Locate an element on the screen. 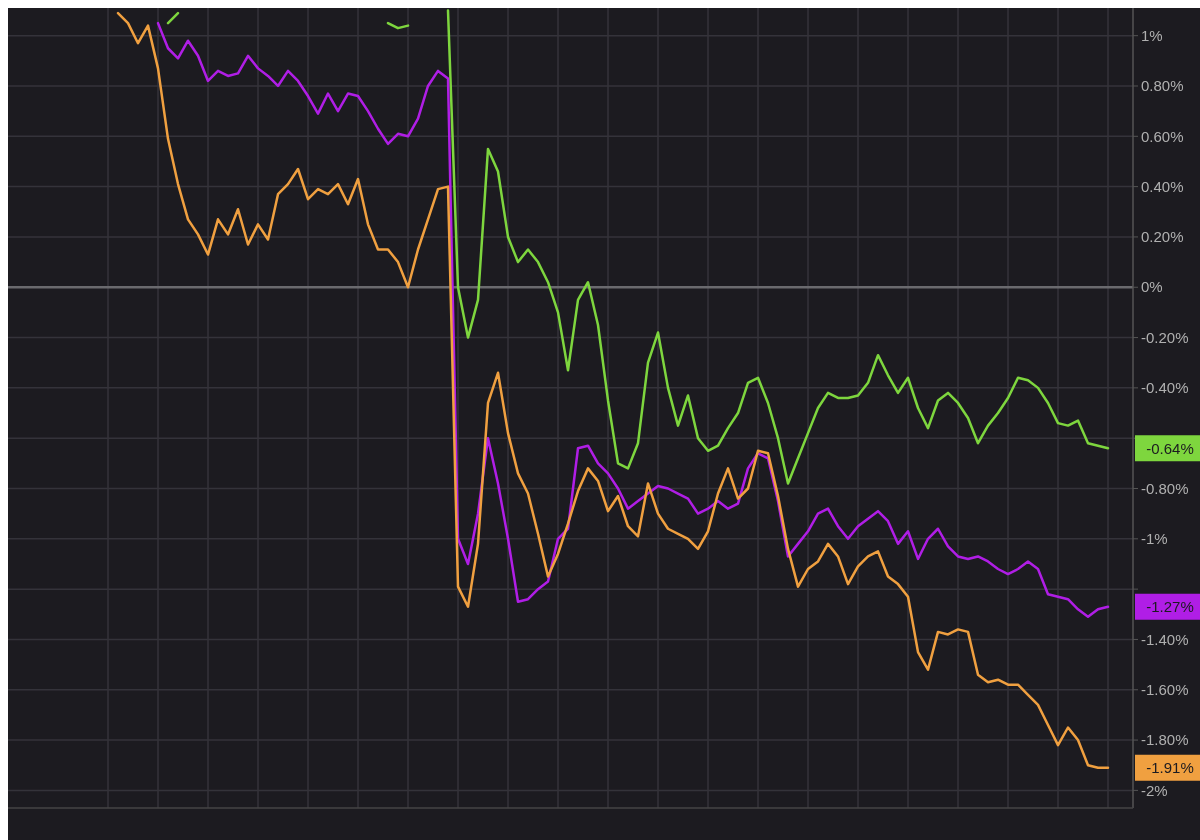 The height and width of the screenshot is (840, 1200). y-tick-label: -0.80% is located at coordinates (1165, 488).